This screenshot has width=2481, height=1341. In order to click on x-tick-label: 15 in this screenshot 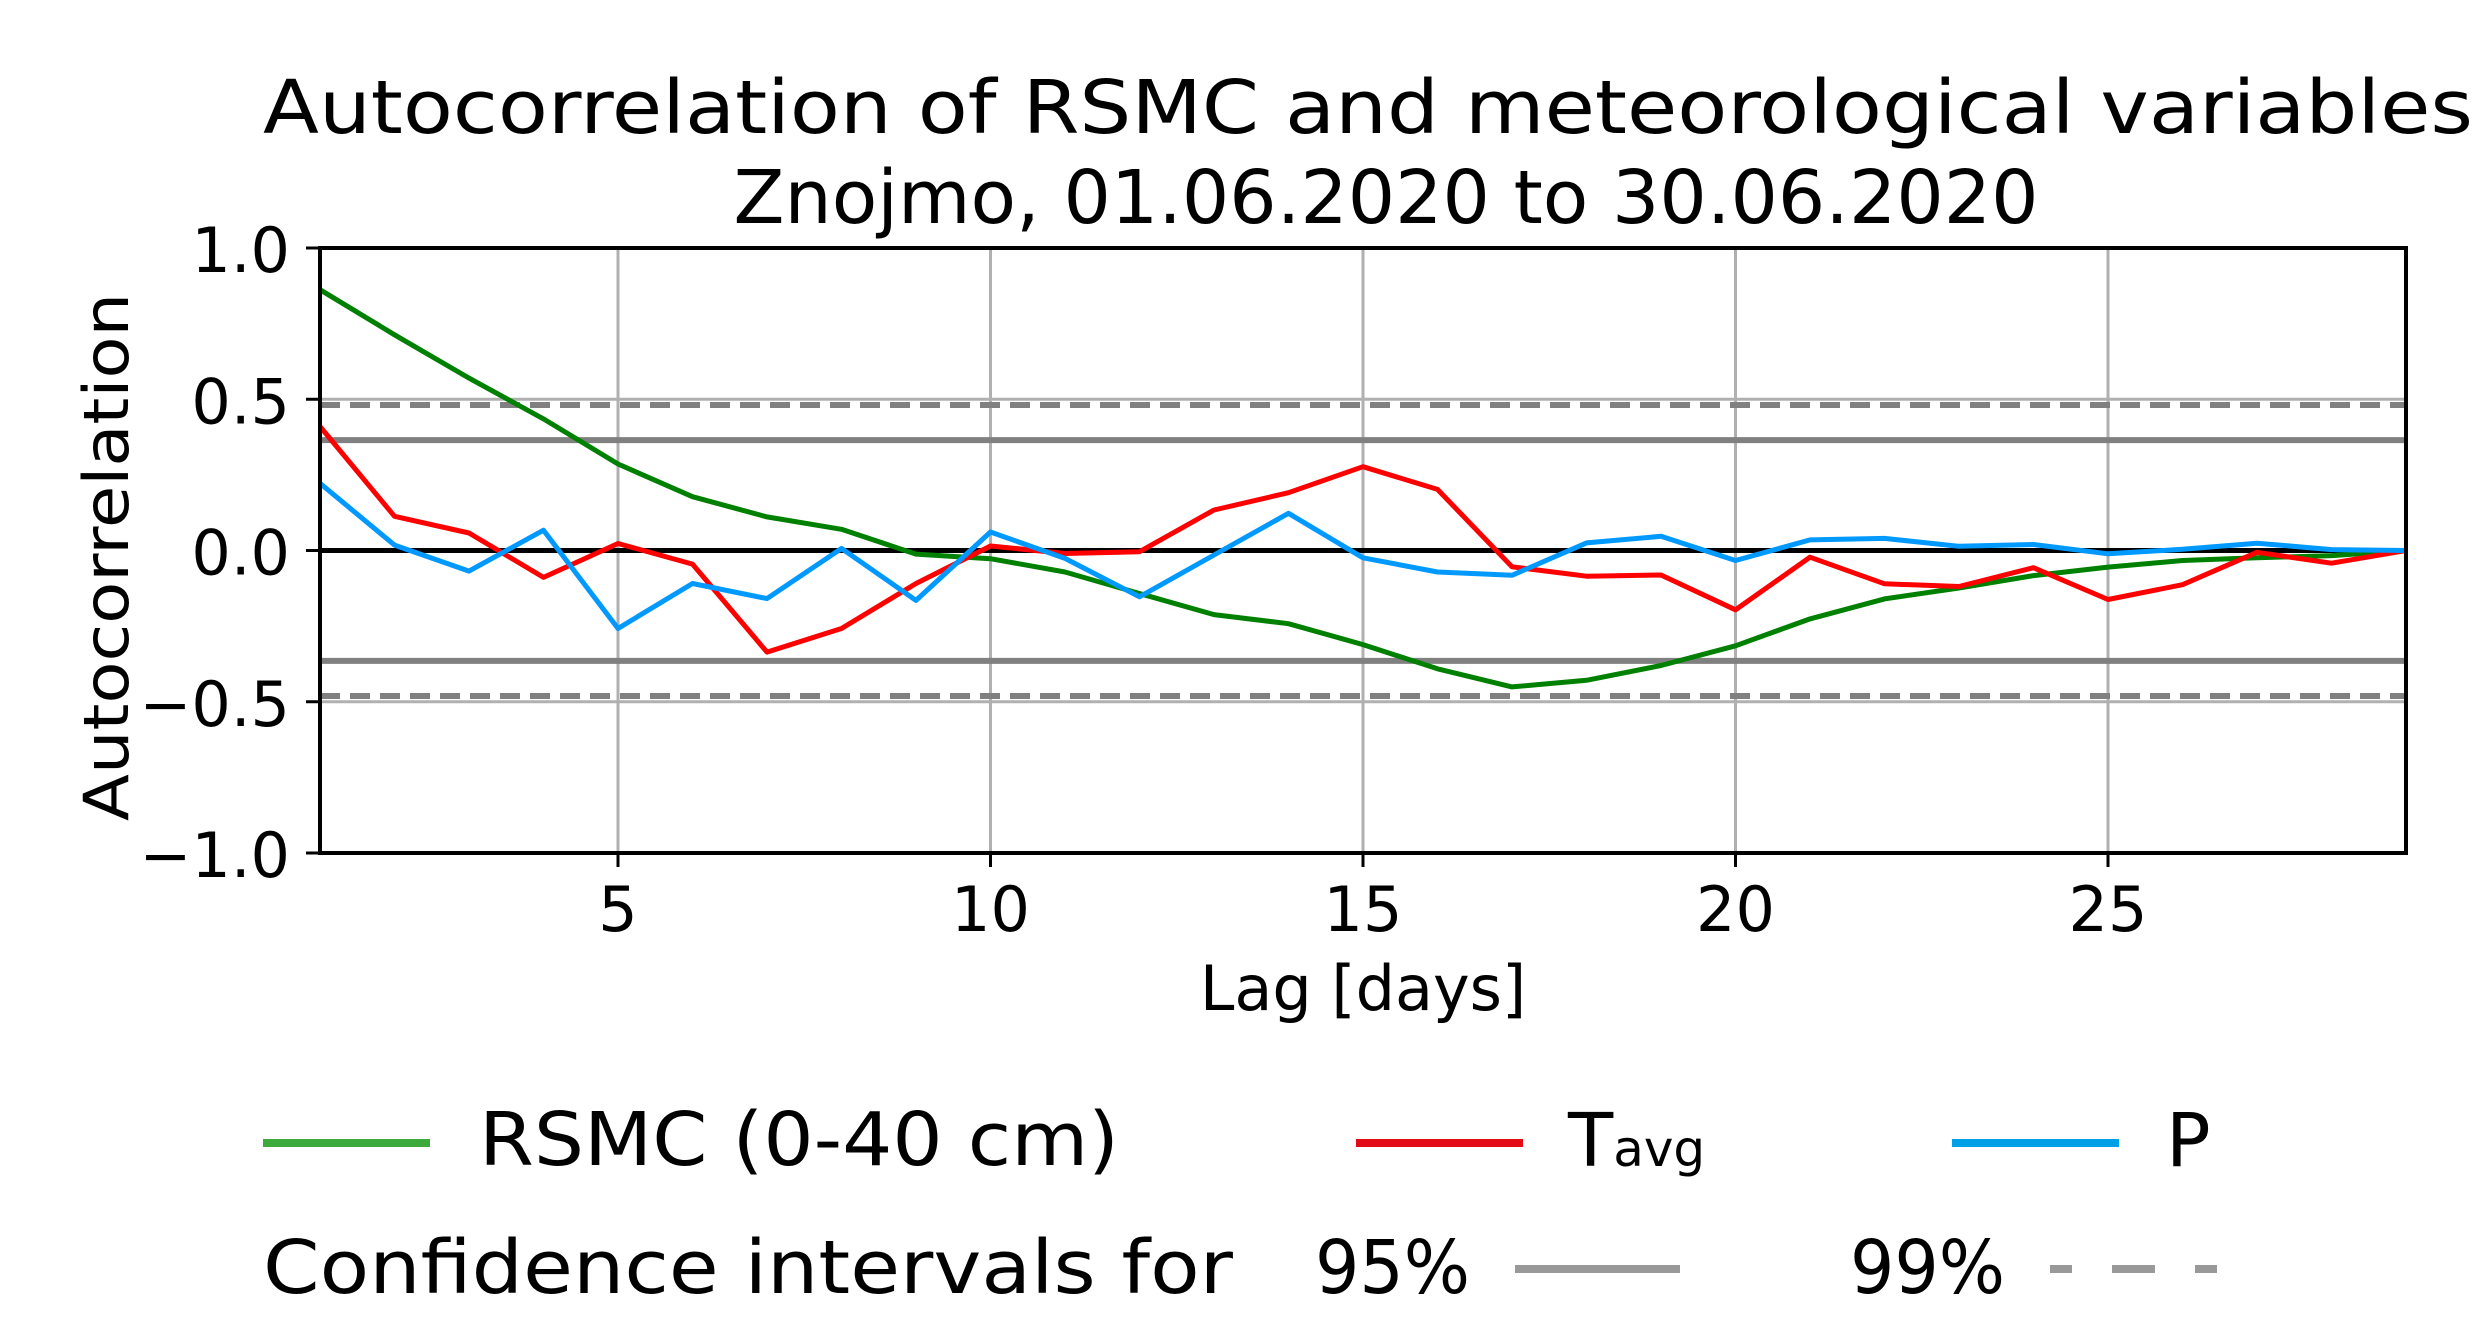, I will do `click(1363, 909)`.